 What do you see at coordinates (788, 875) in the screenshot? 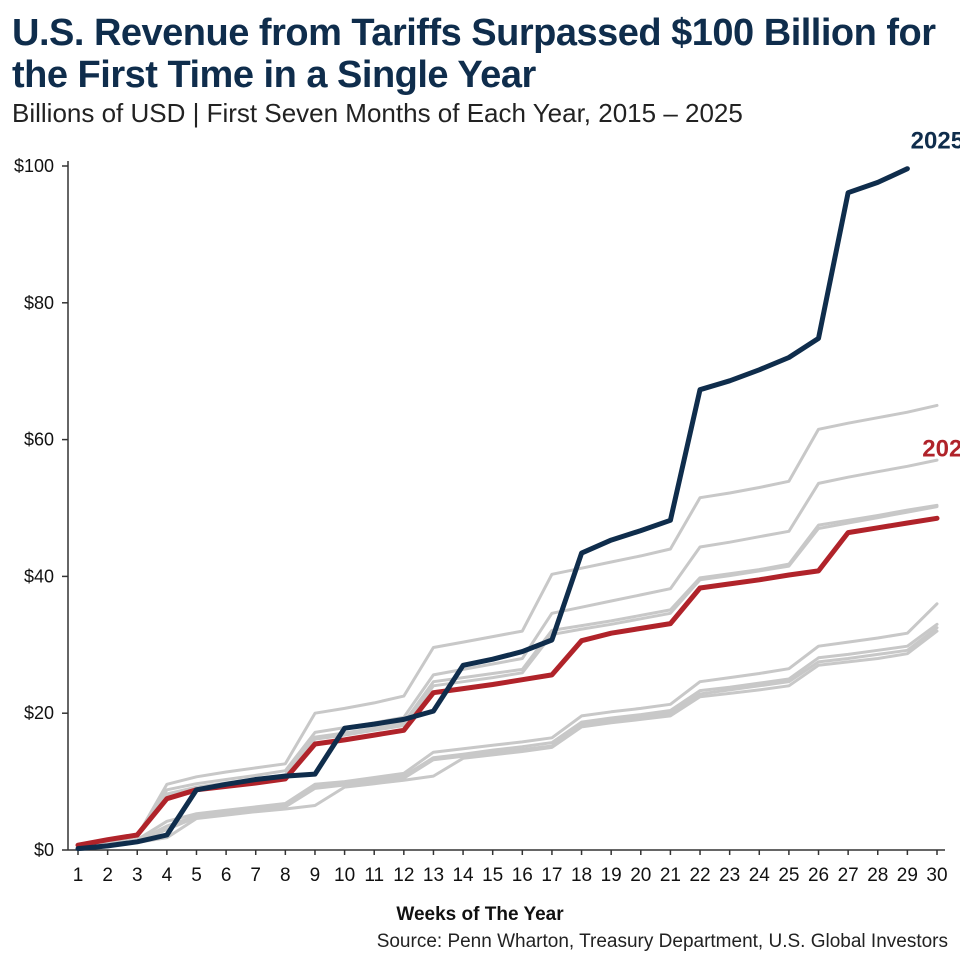
I see `x-tick-label: 25` at bounding box center [788, 875].